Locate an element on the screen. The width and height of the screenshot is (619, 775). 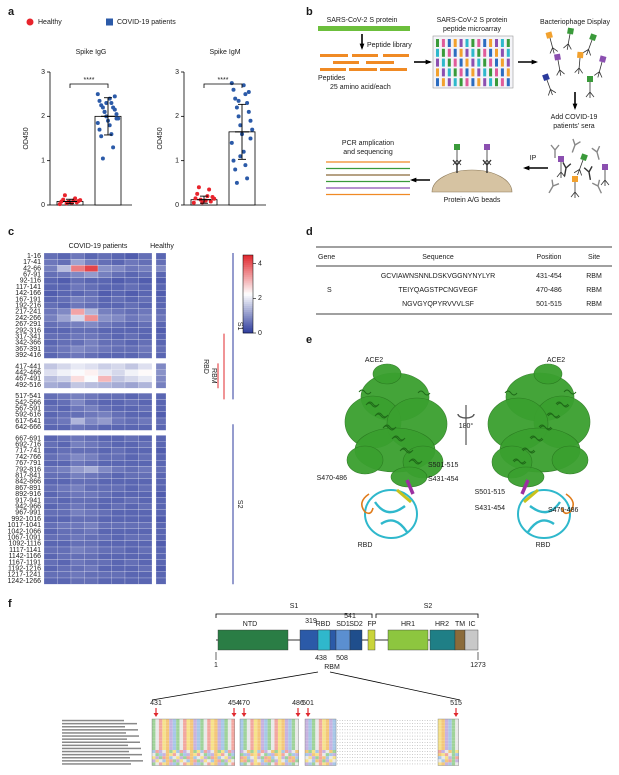
alignment-block is located at coordinates (269, 742).